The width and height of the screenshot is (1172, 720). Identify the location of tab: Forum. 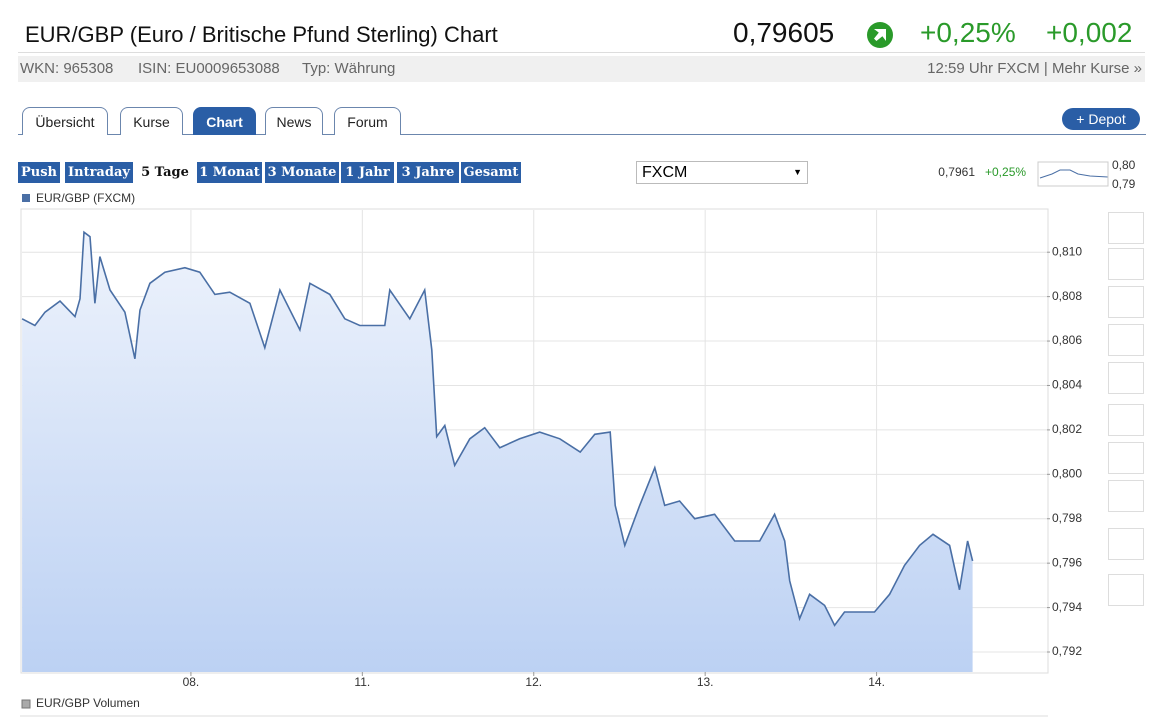
(367, 121).